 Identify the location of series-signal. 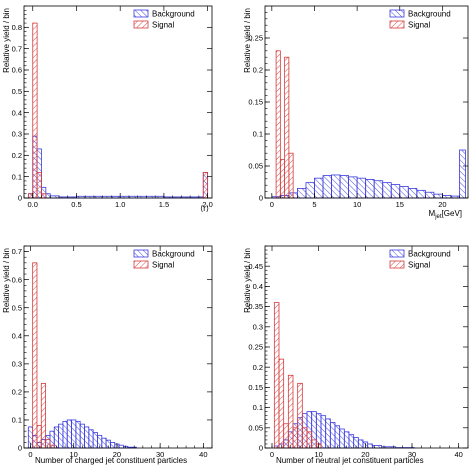
(43, 355).